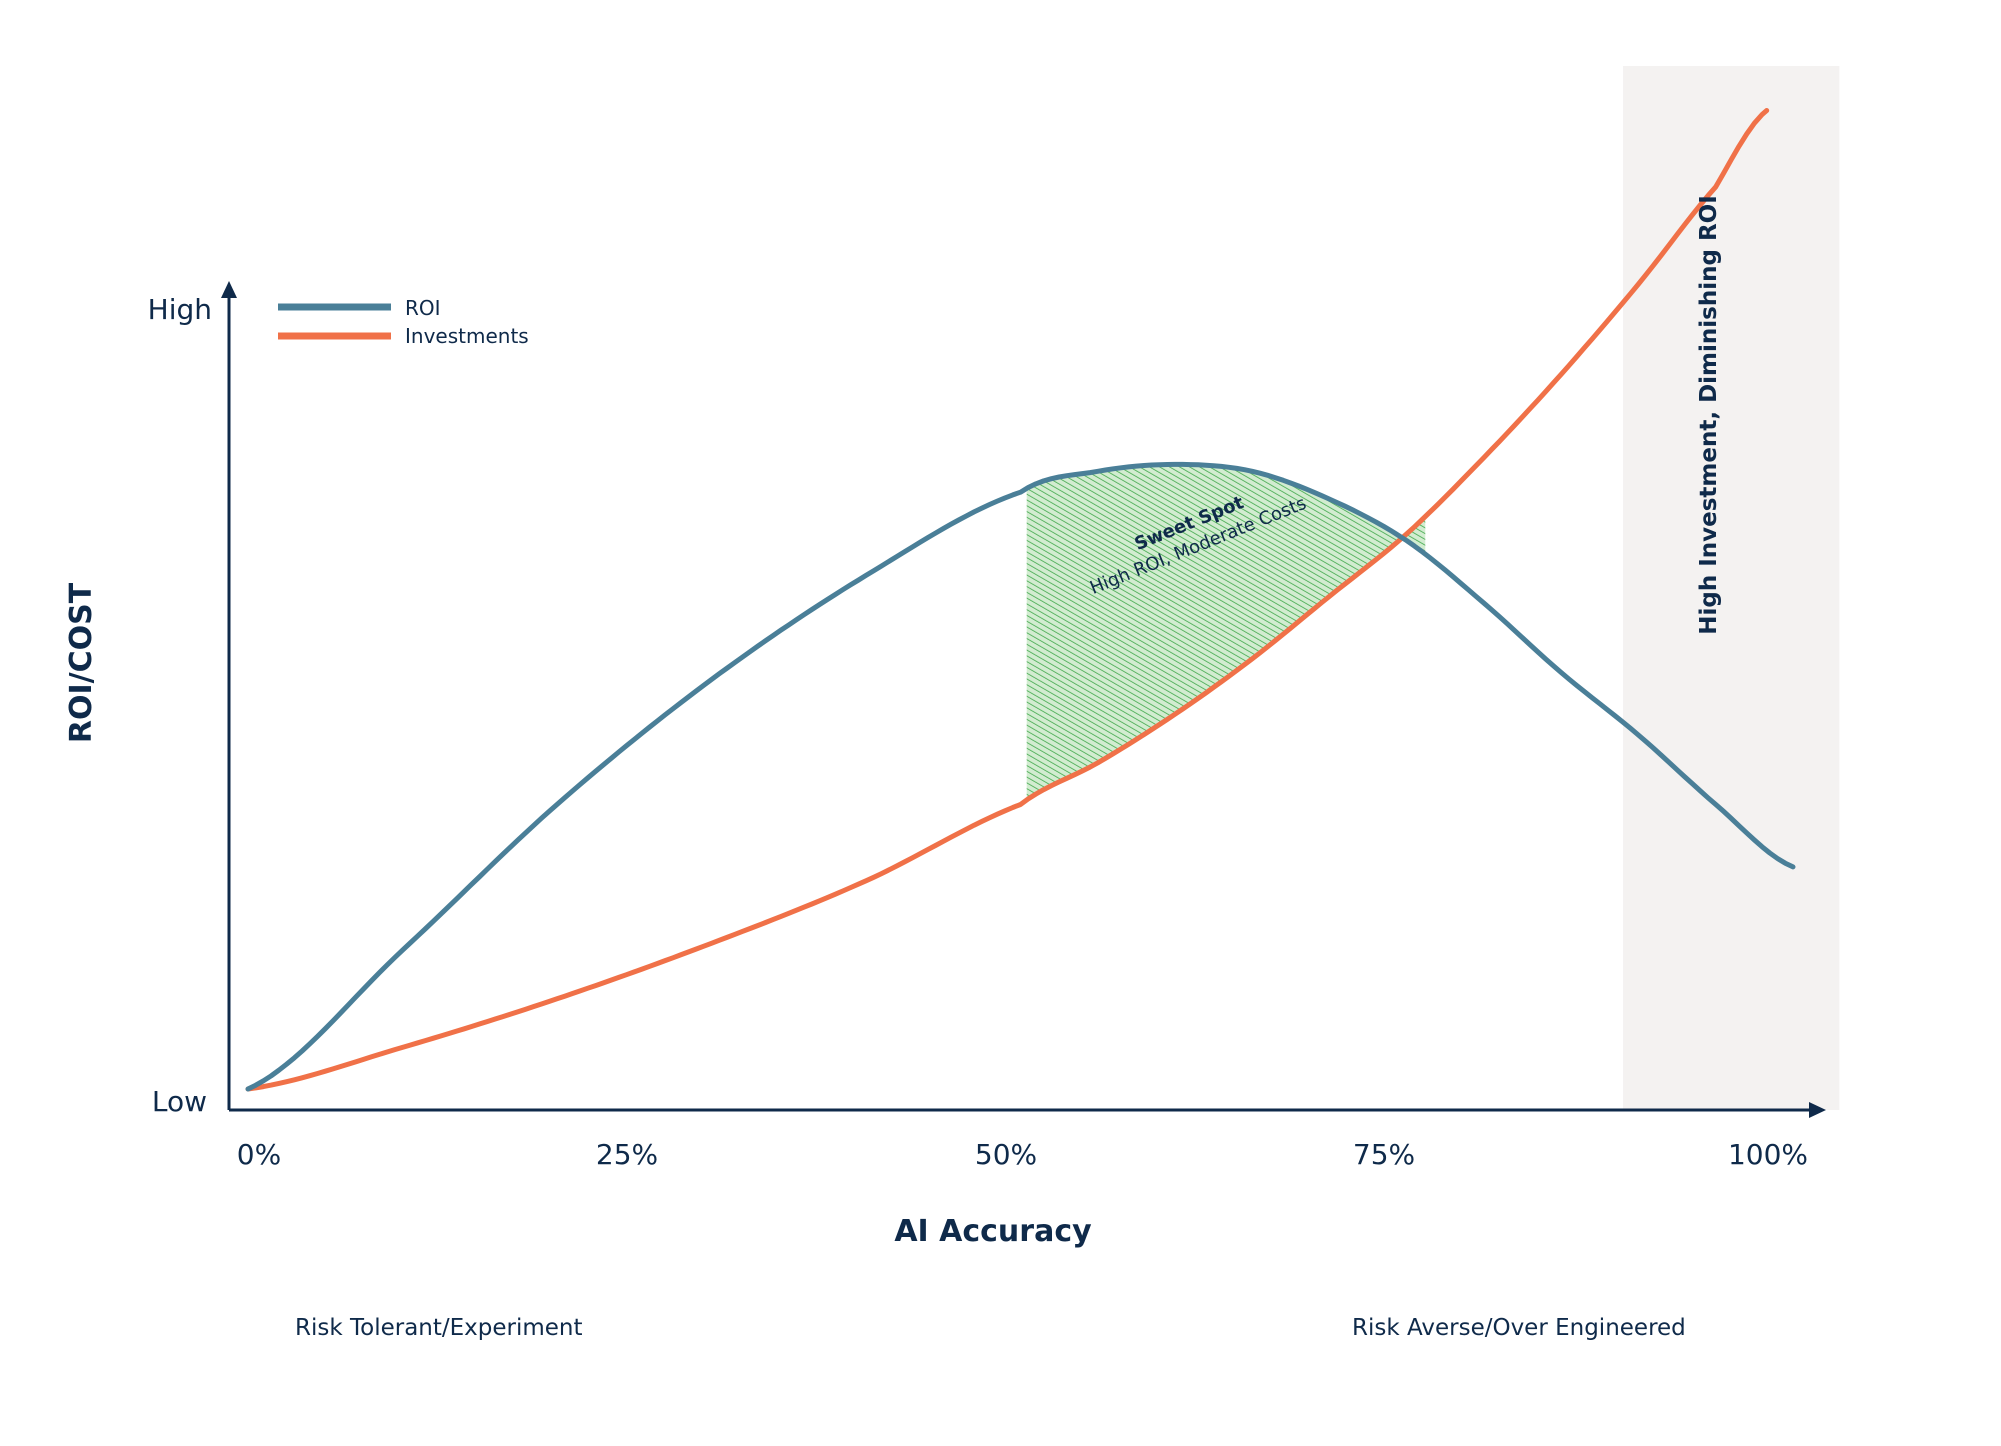 The height and width of the screenshot is (1446, 2001). Describe the element at coordinates (1384, 1154) in the screenshot. I see `x-tick-label: 75%` at that location.